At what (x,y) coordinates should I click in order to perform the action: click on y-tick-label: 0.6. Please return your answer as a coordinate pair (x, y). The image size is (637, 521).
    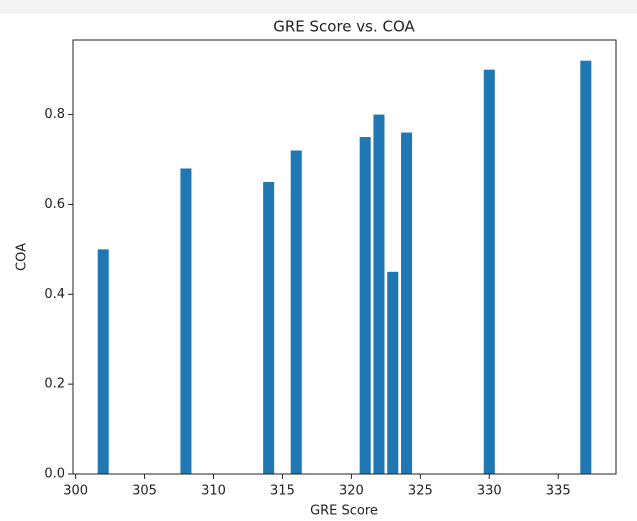
    Looking at the image, I should click on (54, 204).